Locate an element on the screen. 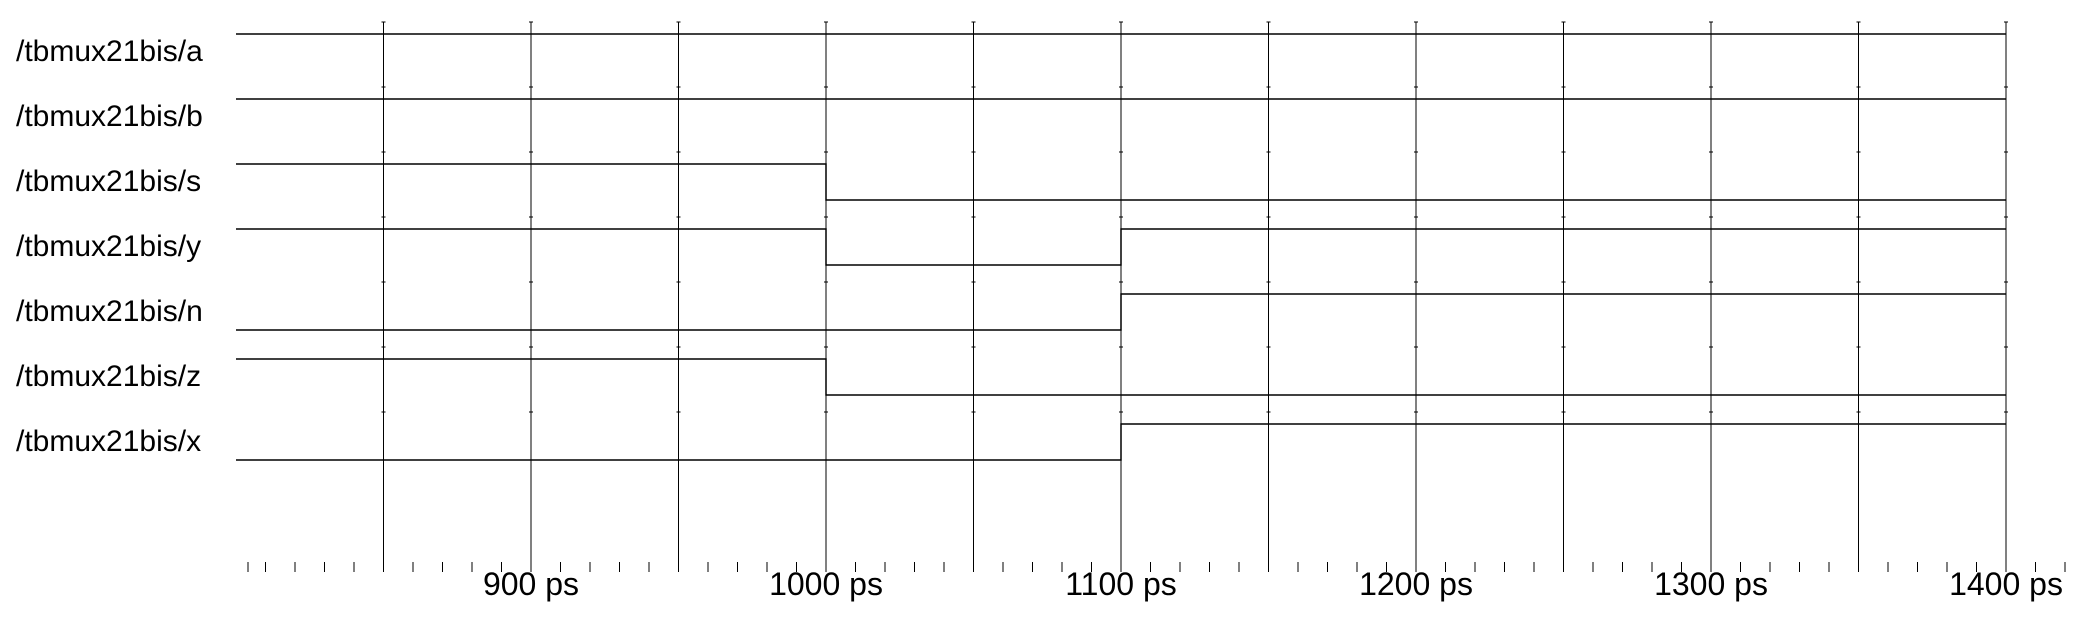  x-tick-label: 1200 ps is located at coordinates (1416, 584).